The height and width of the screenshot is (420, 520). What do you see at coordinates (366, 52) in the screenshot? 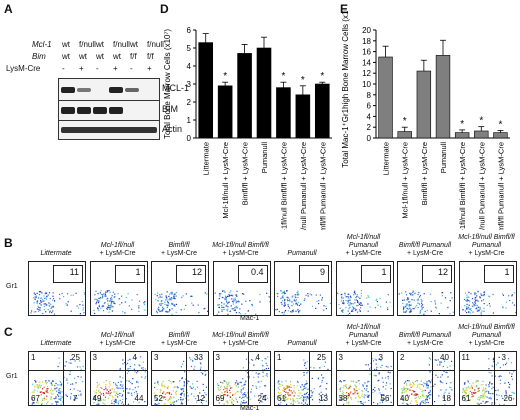
I see `y-tick-label: 16` at bounding box center [366, 52].